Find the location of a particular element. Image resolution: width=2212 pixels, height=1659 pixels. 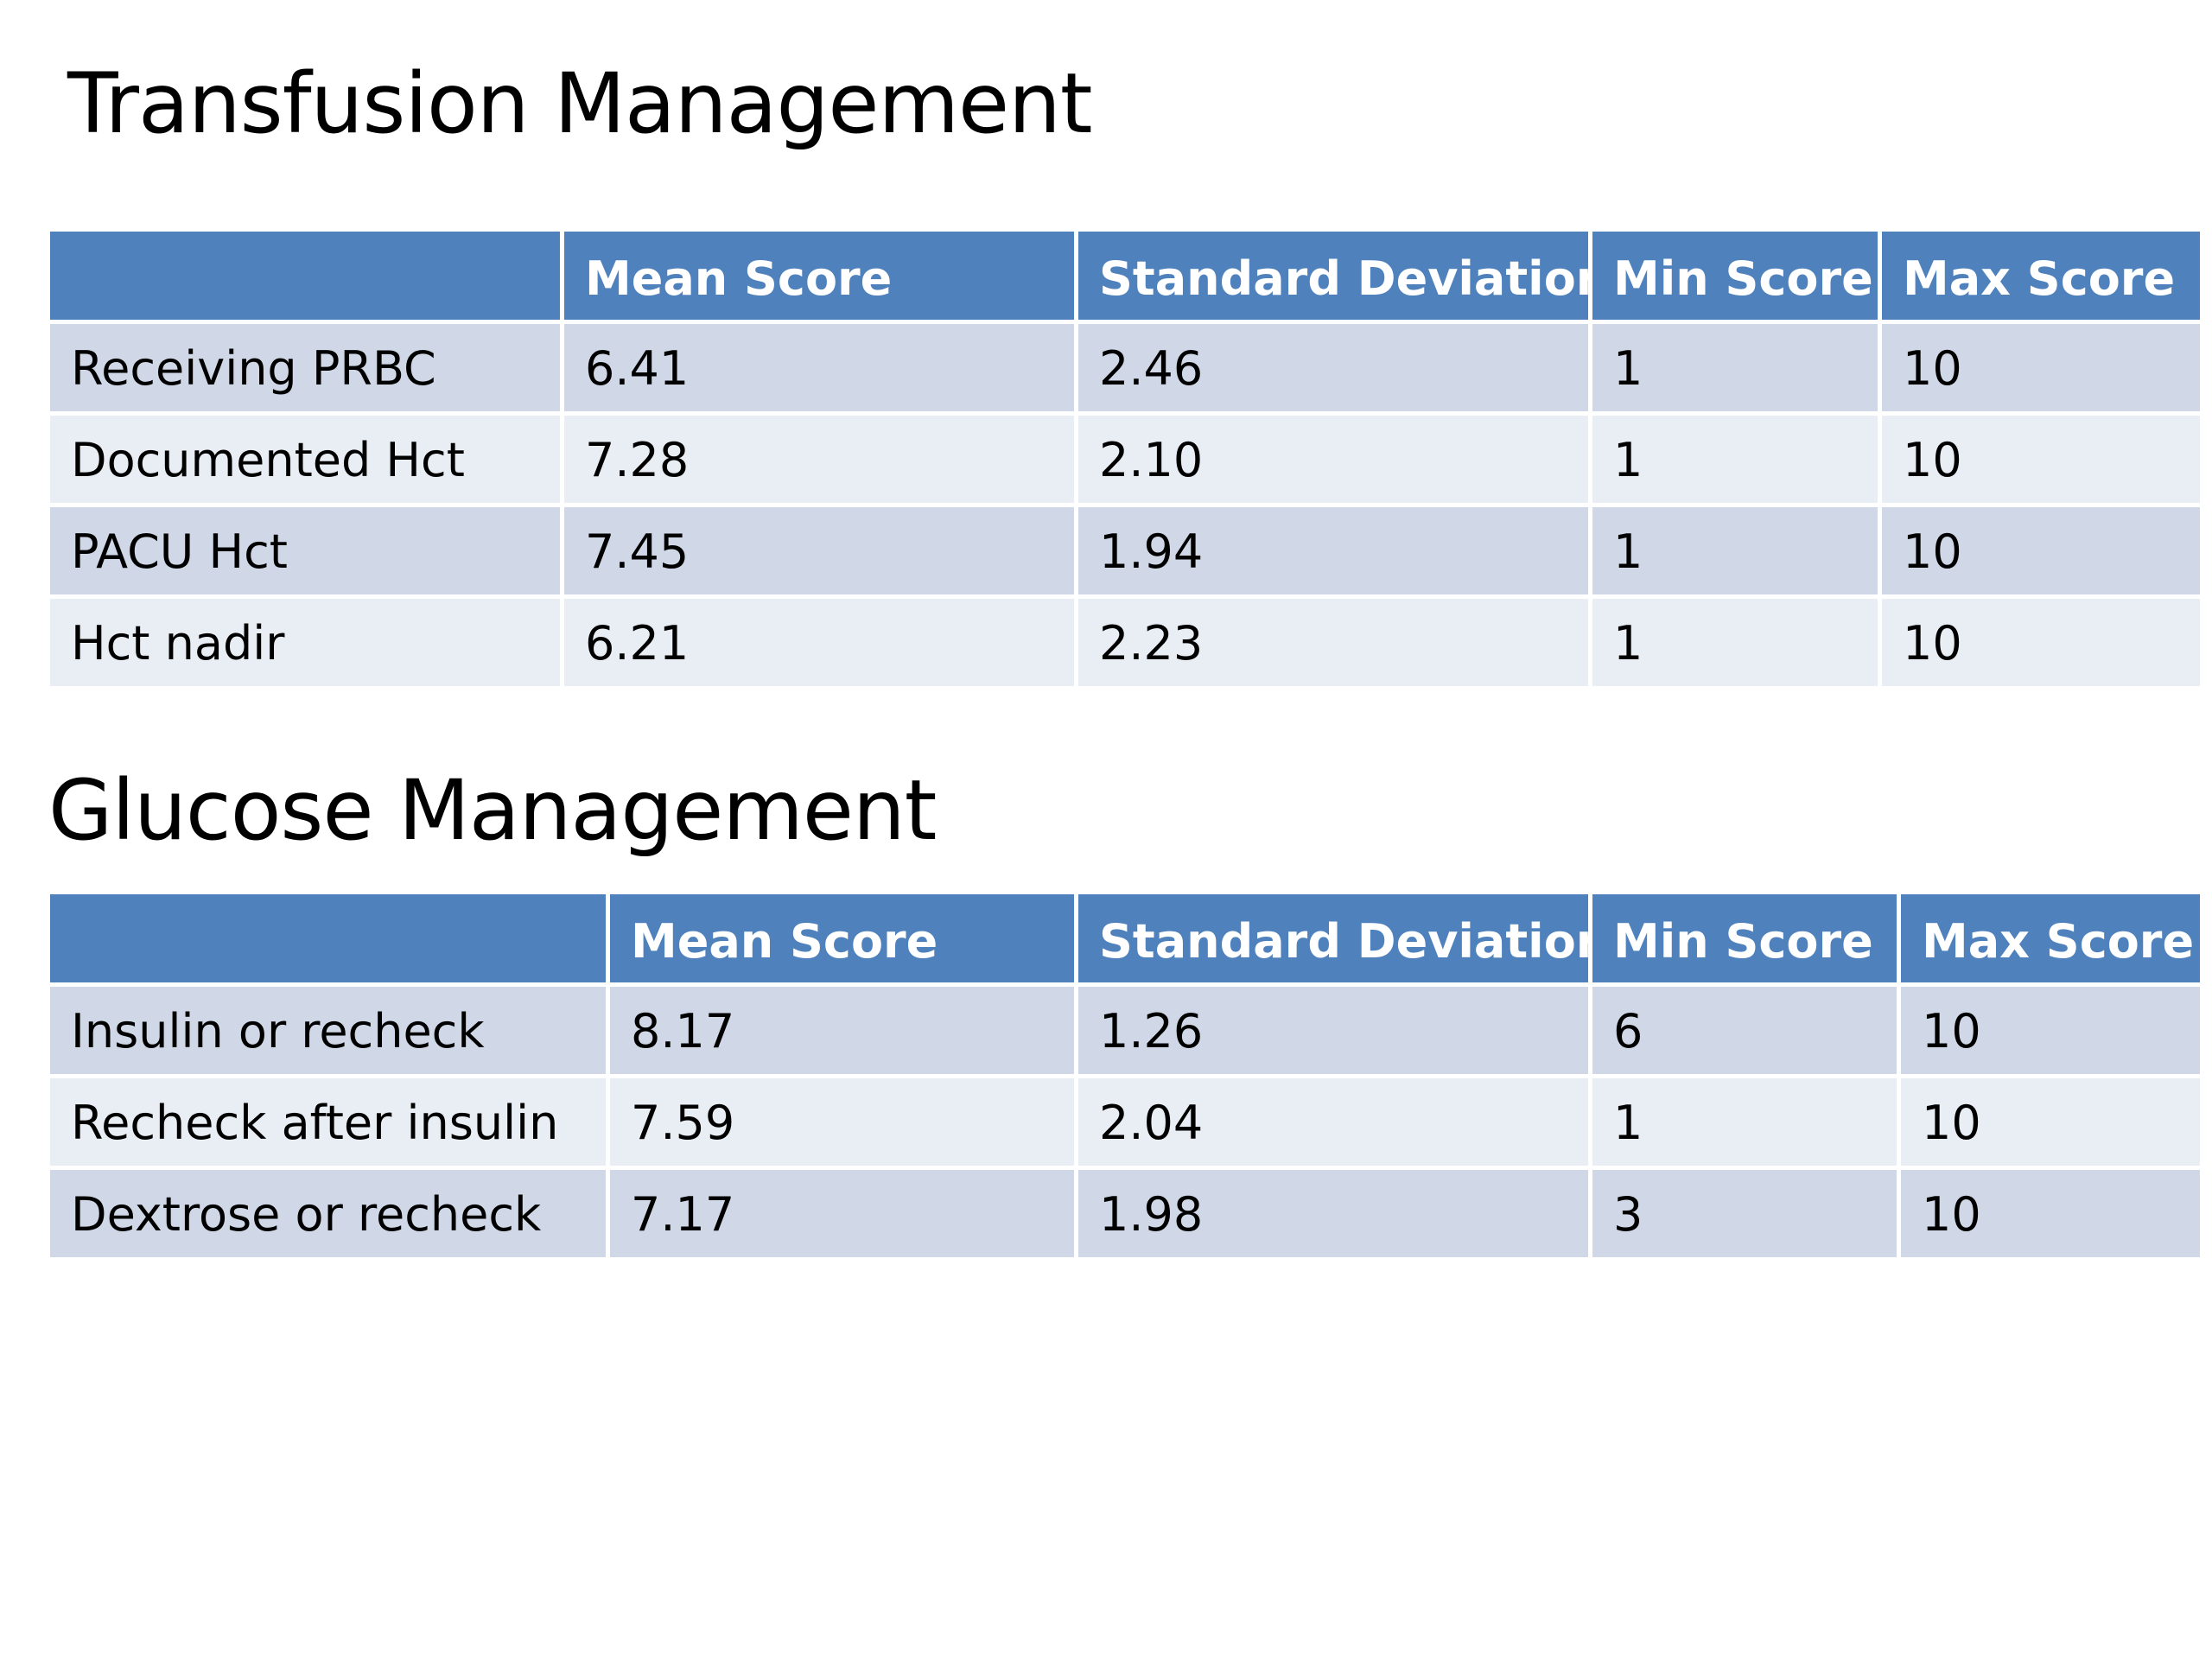

table-row: PACU Hct 7.45 1.94 1 10 is located at coordinates (1125, 550).